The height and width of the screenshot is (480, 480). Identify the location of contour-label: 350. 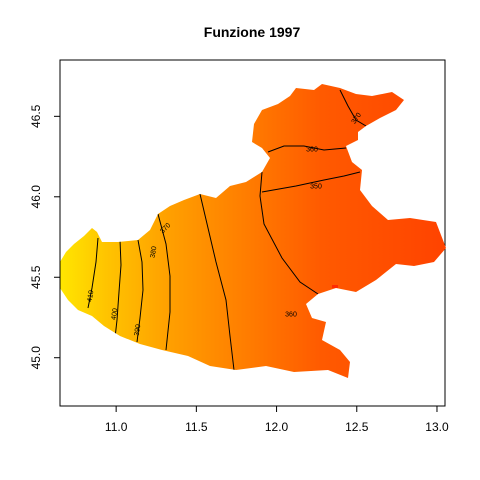
(316, 187).